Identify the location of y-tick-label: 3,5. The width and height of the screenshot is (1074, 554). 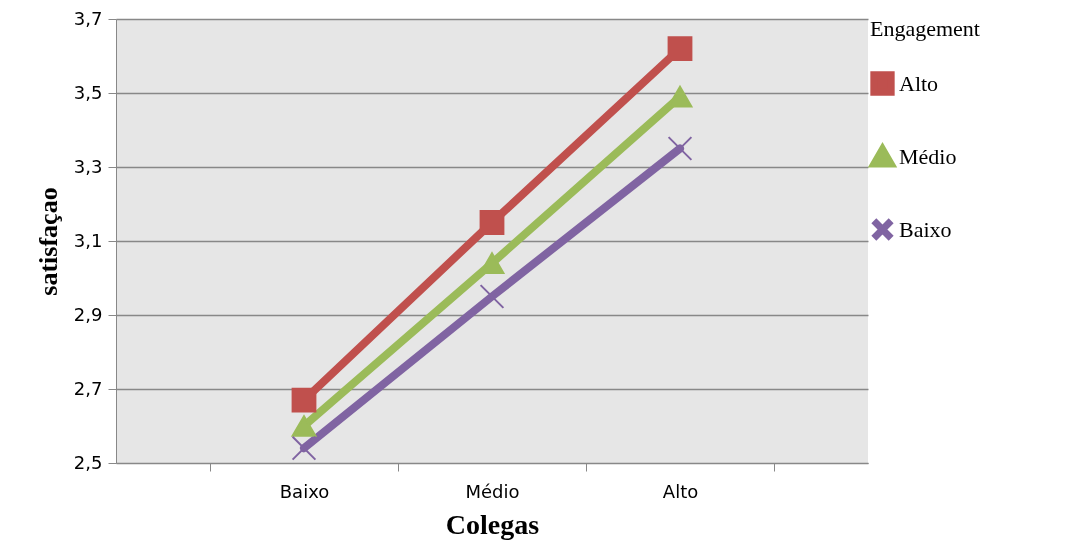
(88, 92).